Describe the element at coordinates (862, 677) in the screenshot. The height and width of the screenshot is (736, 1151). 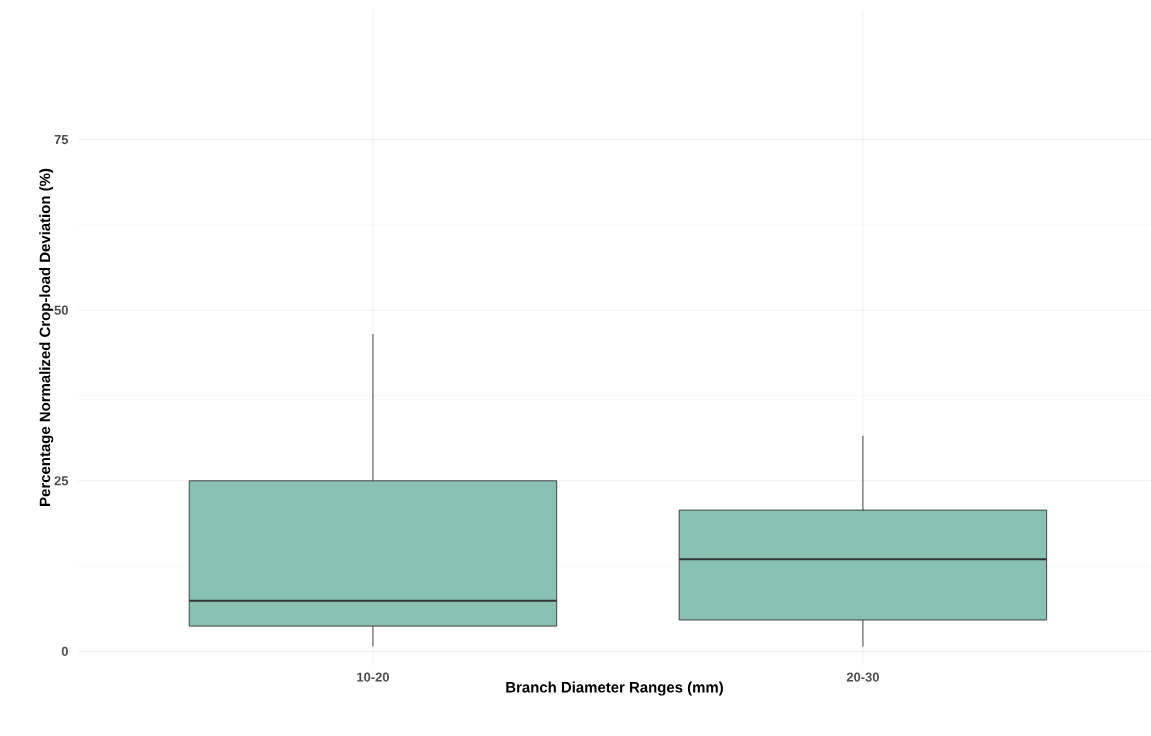
I see `x-tick-label: 20-30` at that location.